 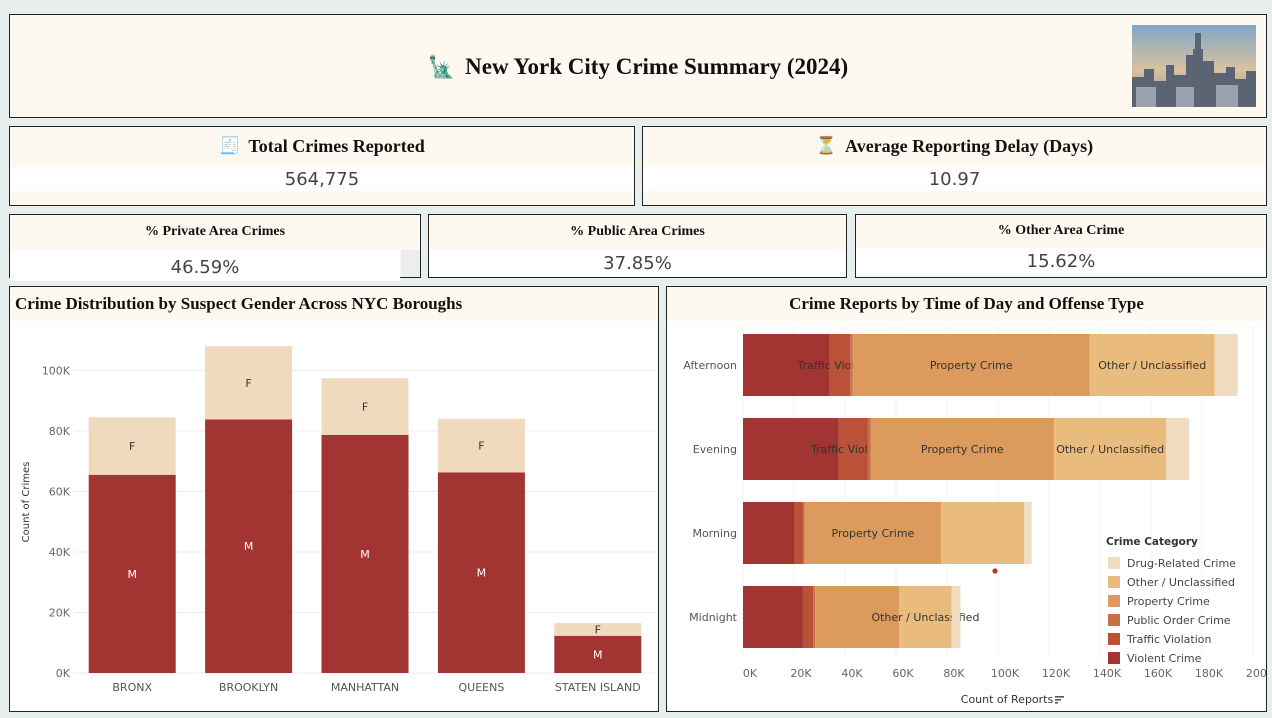 I want to click on x-tick-label: BROOKLYN, so click(x=248, y=687).